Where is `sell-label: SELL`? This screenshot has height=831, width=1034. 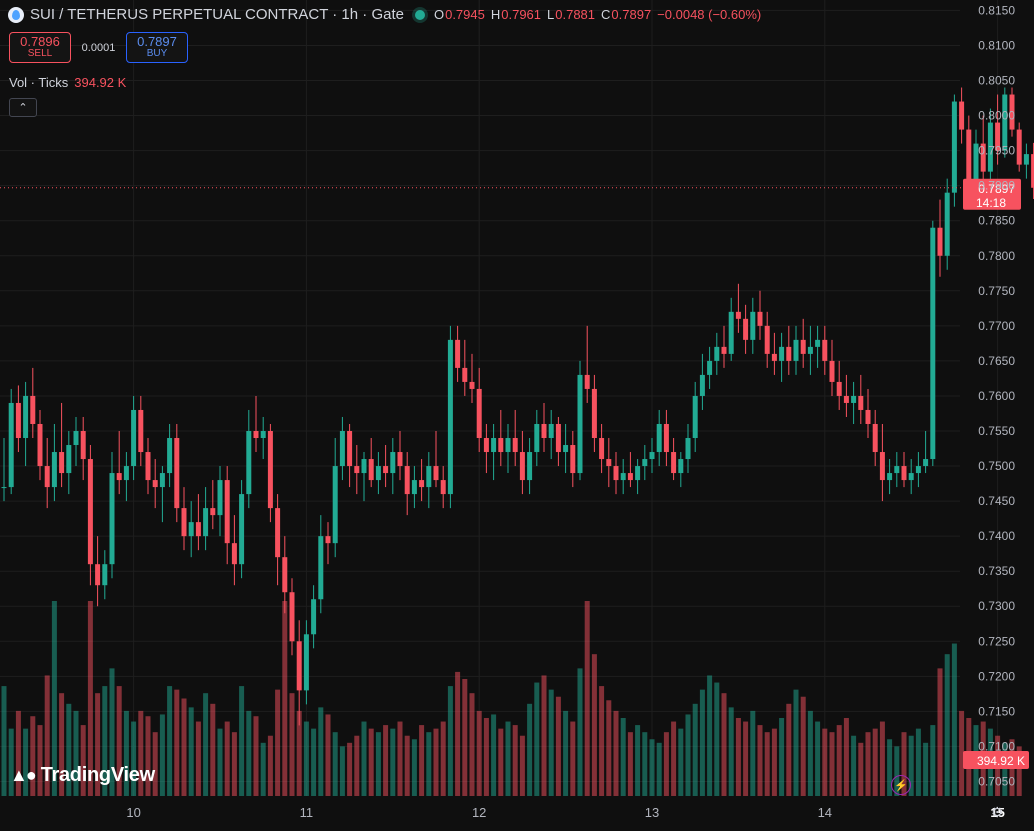
sell-label: SELL is located at coordinates (40, 54).